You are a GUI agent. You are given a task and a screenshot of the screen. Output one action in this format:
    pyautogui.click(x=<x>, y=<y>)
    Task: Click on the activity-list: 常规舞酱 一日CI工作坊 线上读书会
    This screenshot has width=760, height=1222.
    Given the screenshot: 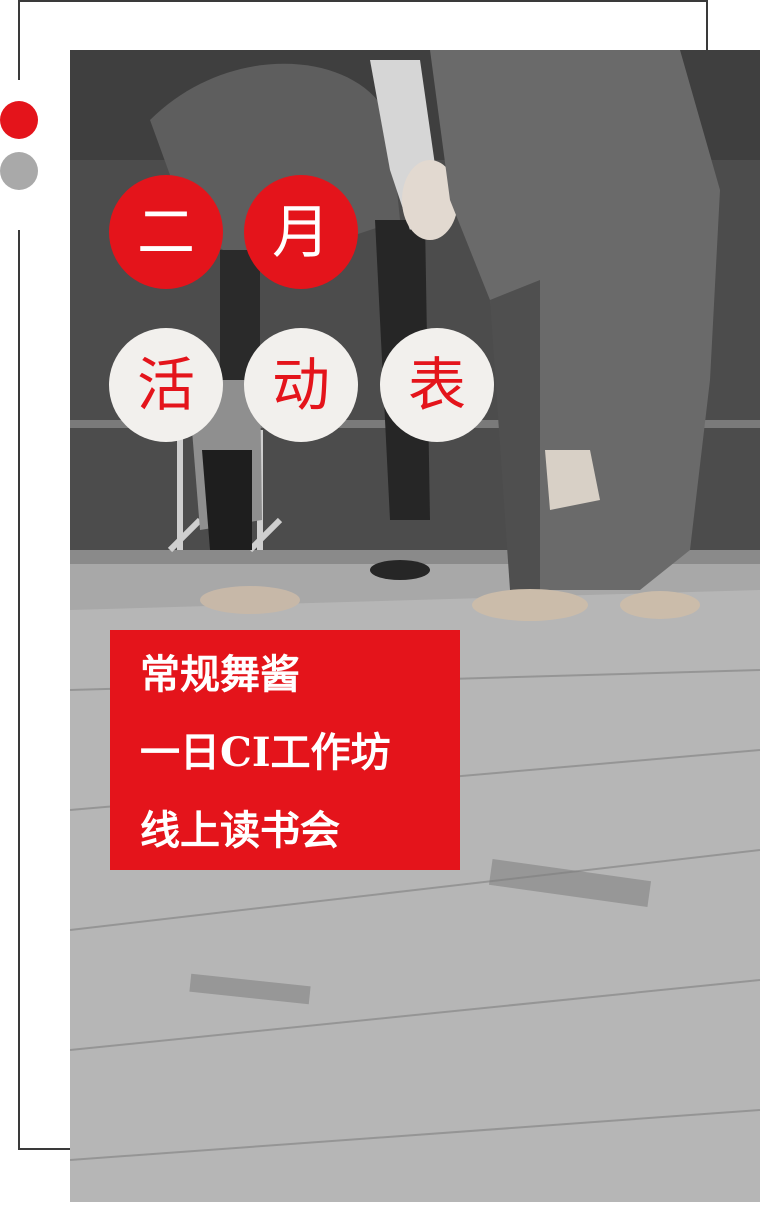 What is the action you would take?
    pyautogui.click(x=285, y=750)
    